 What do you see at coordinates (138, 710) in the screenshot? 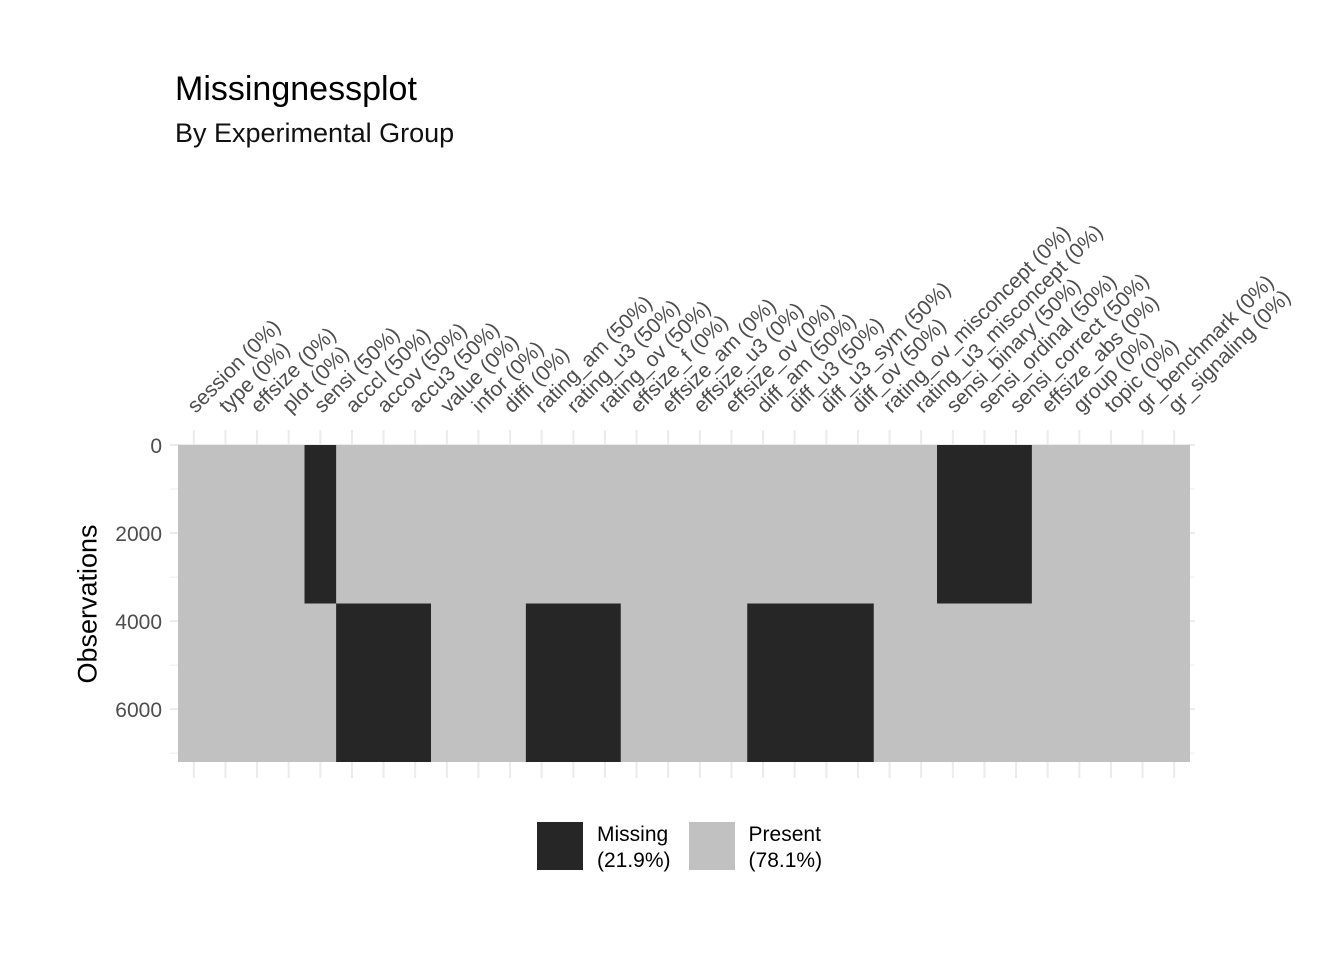
I see `y-tick-label: 6000` at bounding box center [138, 710].